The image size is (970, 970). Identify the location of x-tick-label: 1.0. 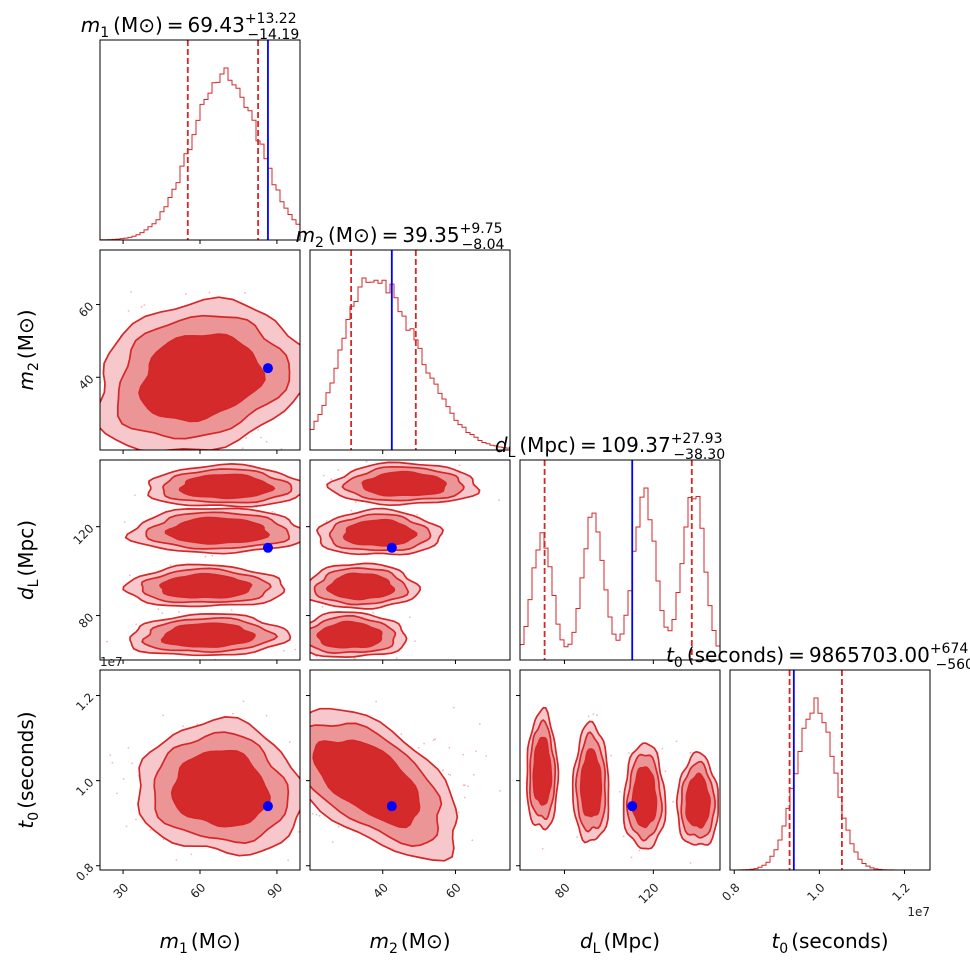
(815, 891).